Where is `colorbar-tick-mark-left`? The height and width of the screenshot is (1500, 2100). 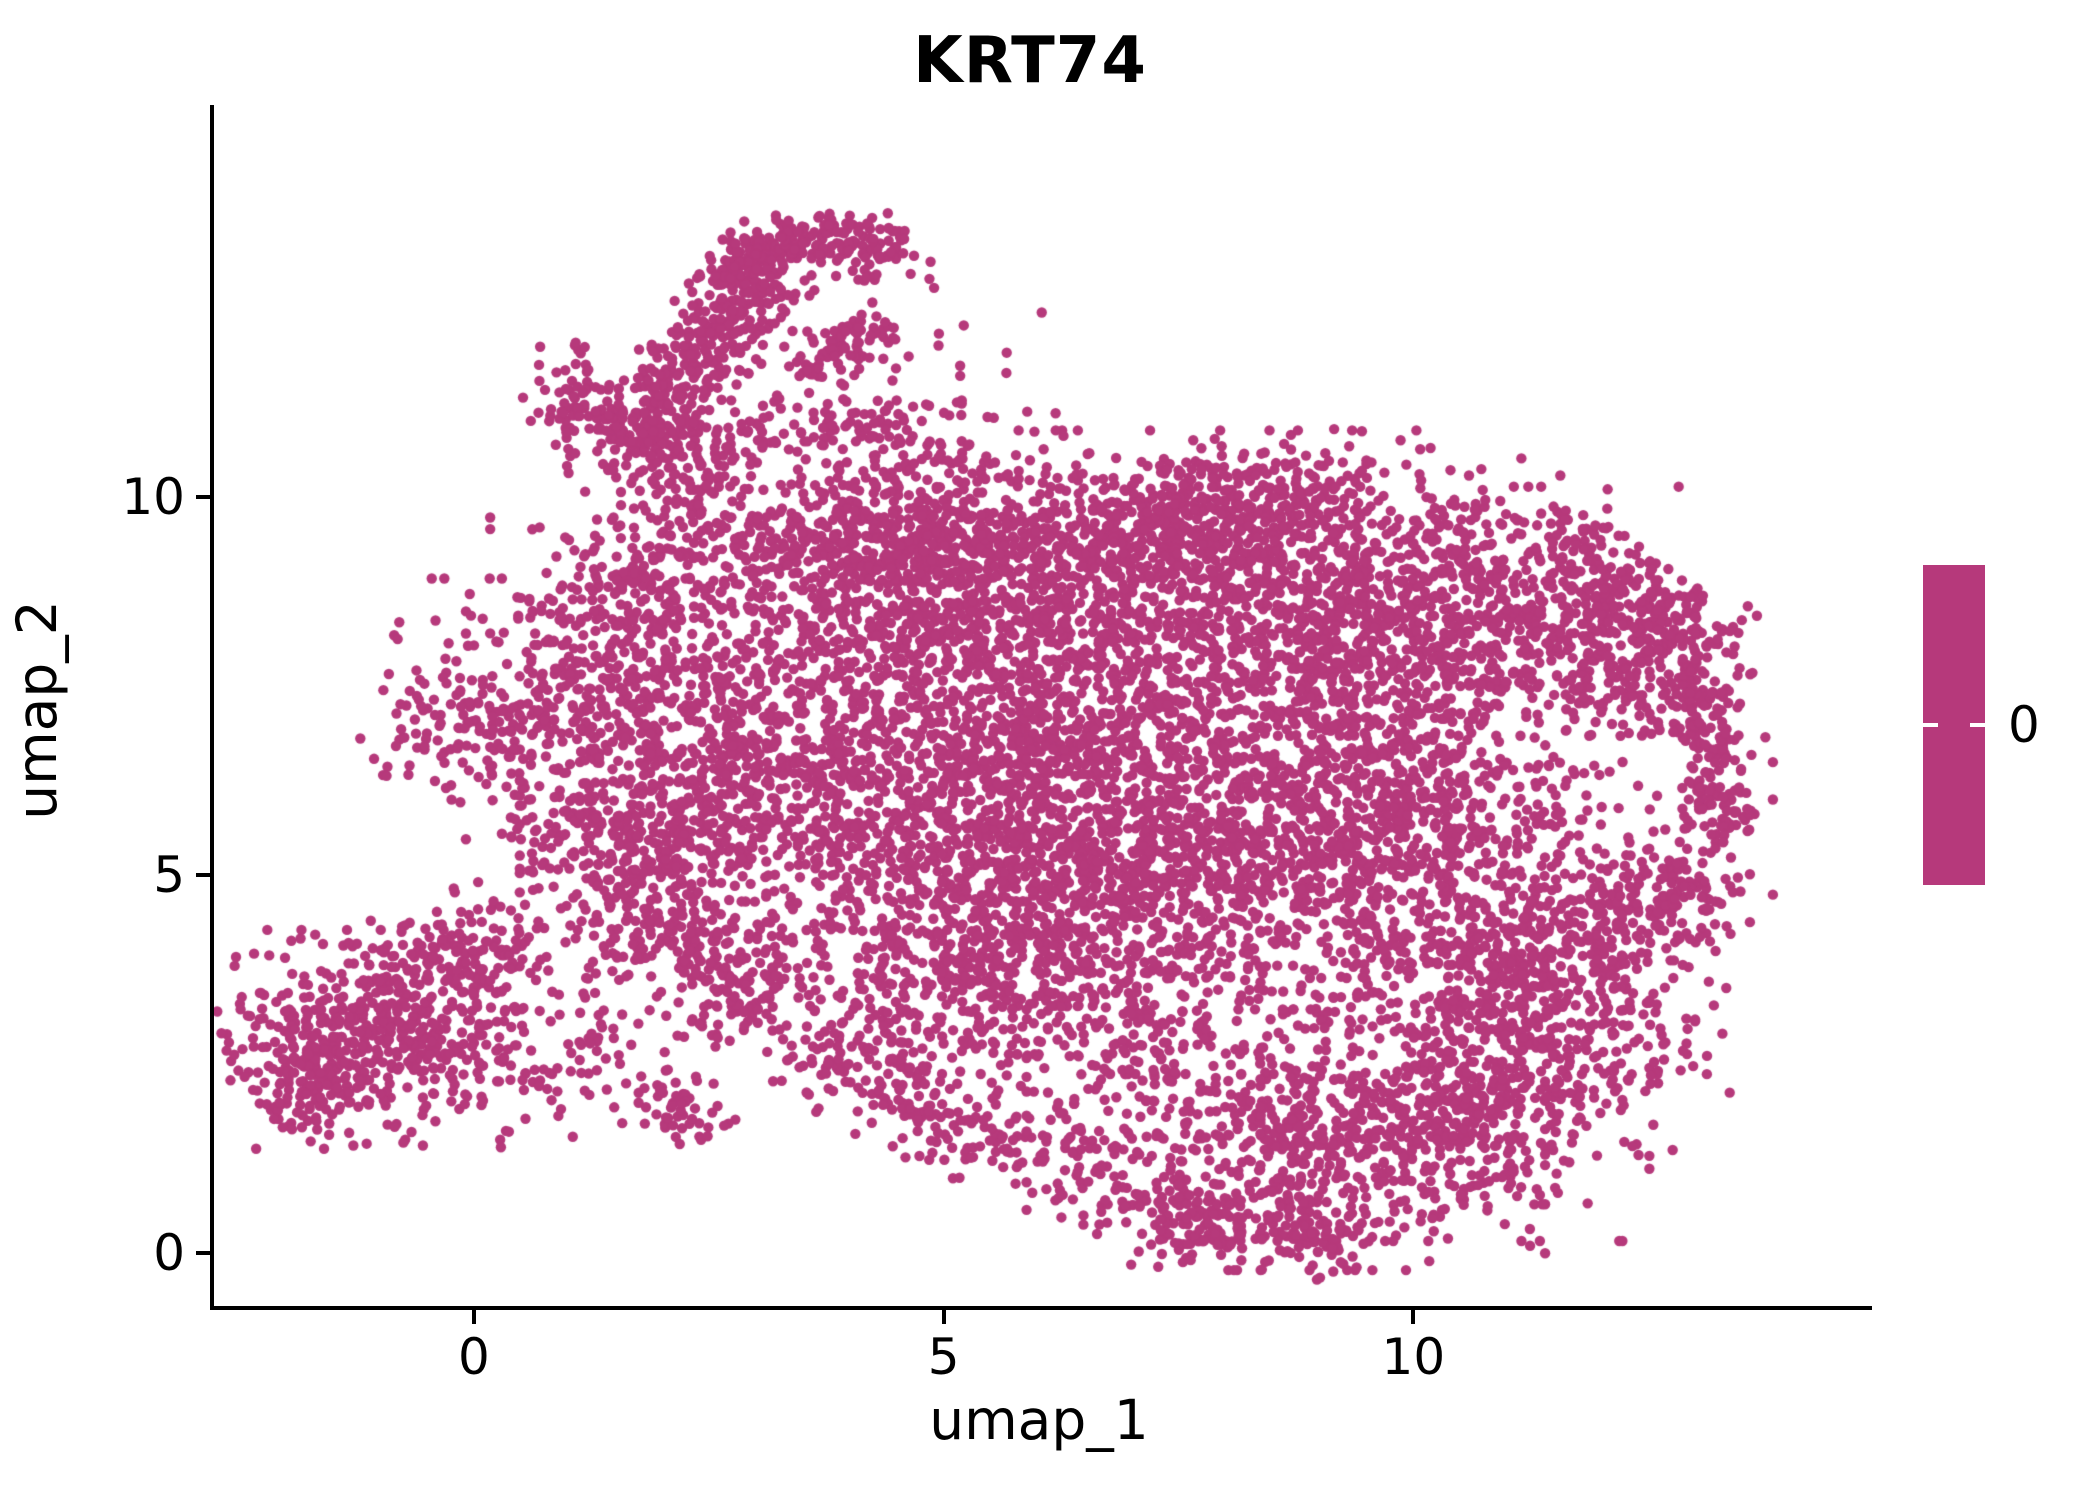 colorbar-tick-mark-left is located at coordinates (1930, 725).